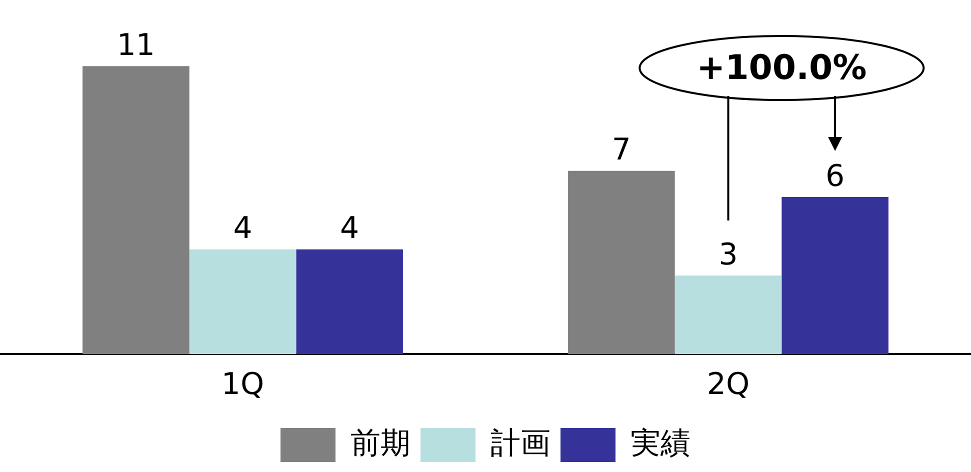  I want to click on legend-label: 実績, so click(660, 443).